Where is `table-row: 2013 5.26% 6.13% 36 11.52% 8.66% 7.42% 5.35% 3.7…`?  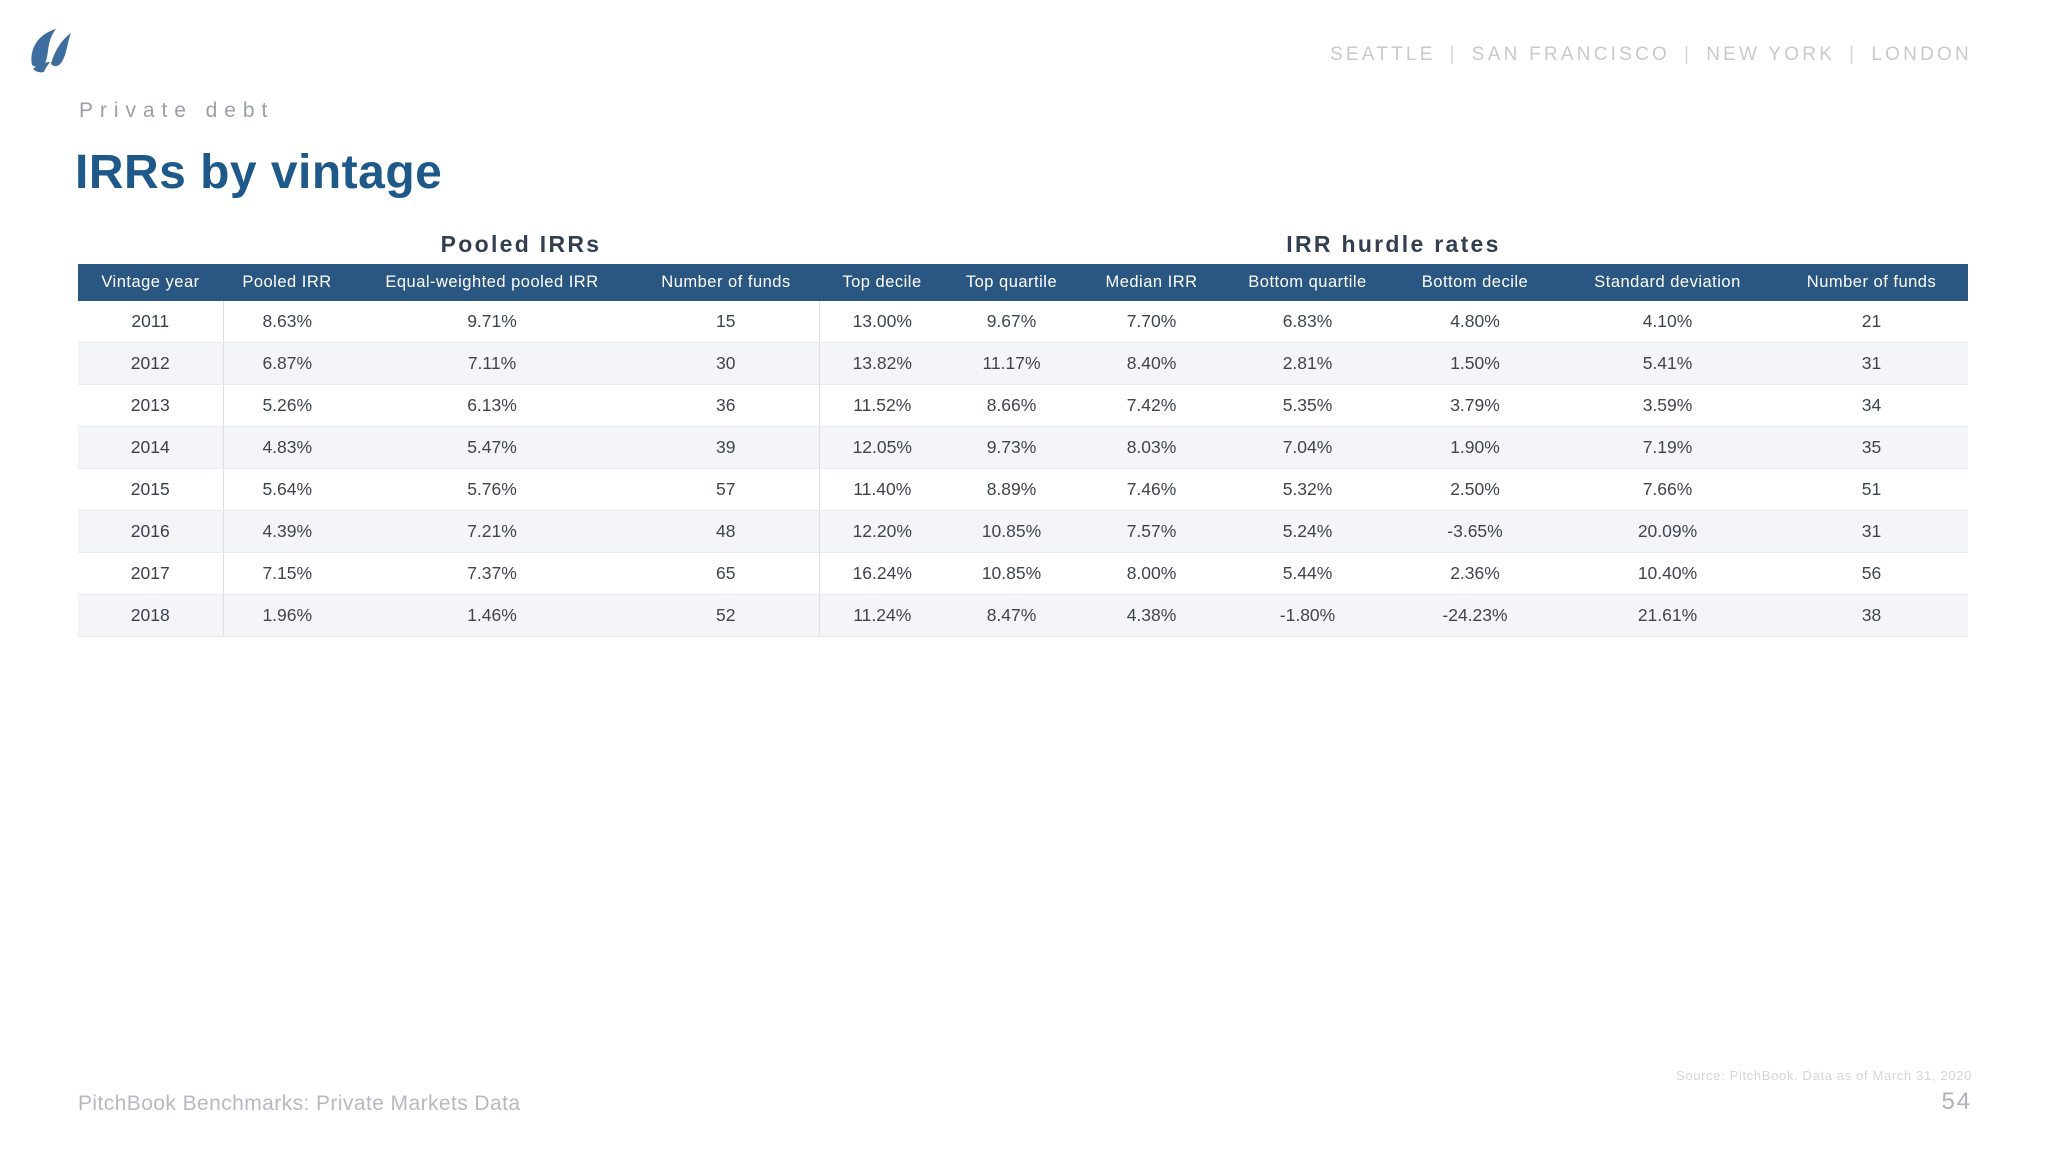 table-row: 2013 5.26% 6.13% 36 11.52% 8.66% 7.42% 5.35% 3.7… is located at coordinates (1023, 405).